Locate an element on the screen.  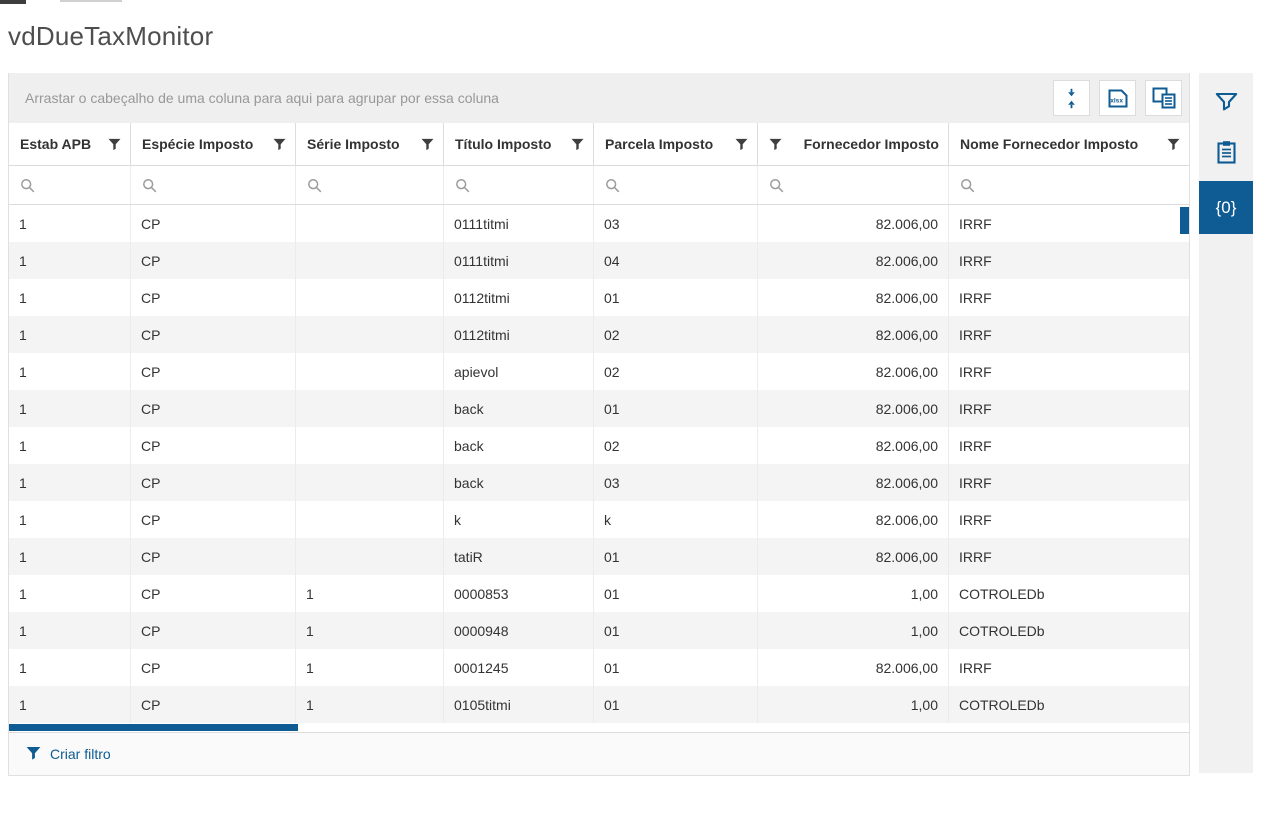
vertical-scrollbar-thumb is located at coordinates (1184, 220).